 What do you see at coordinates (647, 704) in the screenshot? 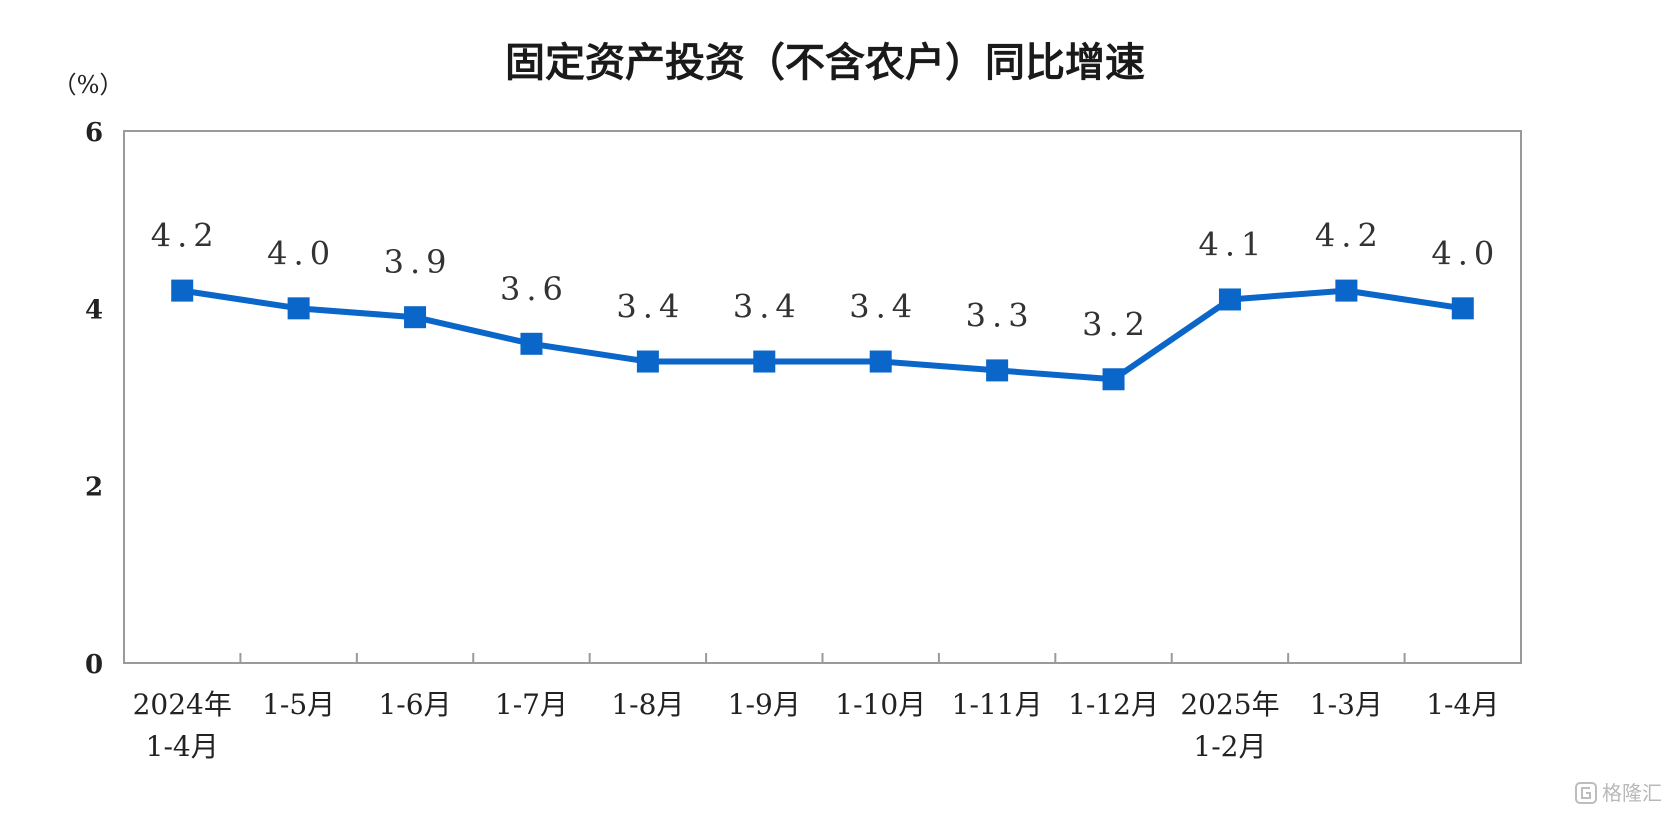
I see `x-category-label: 1-8月` at bounding box center [647, 704].